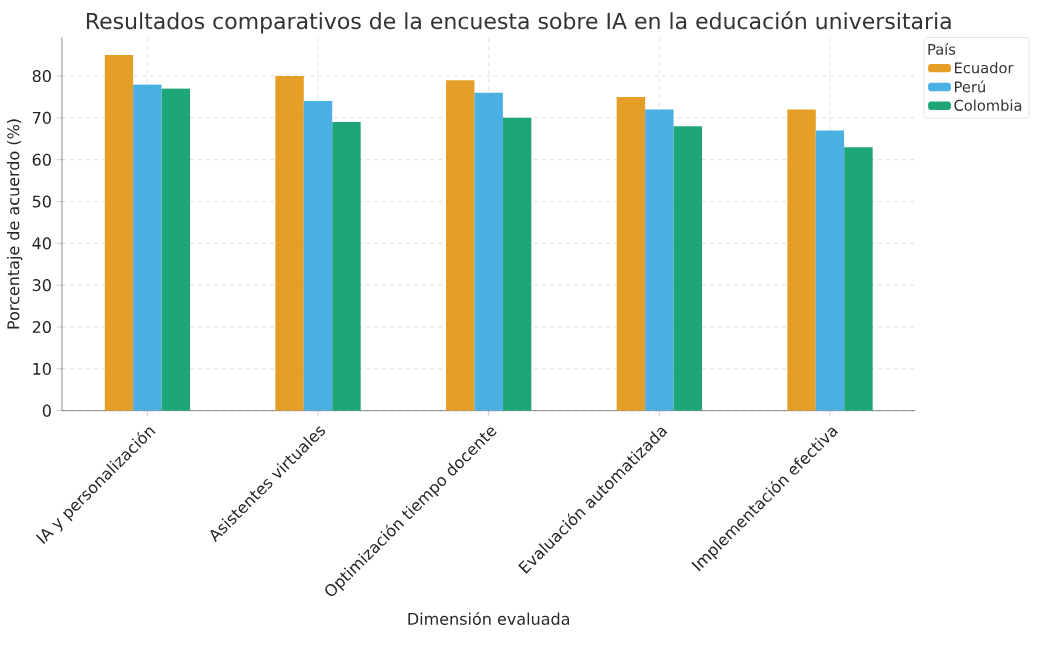 Image resolution: width=1038 pixels, height=652 pixels. Describe the element at coordinates (41, 76) in the screenshot. I see `y-tick-label: 80` at that location.